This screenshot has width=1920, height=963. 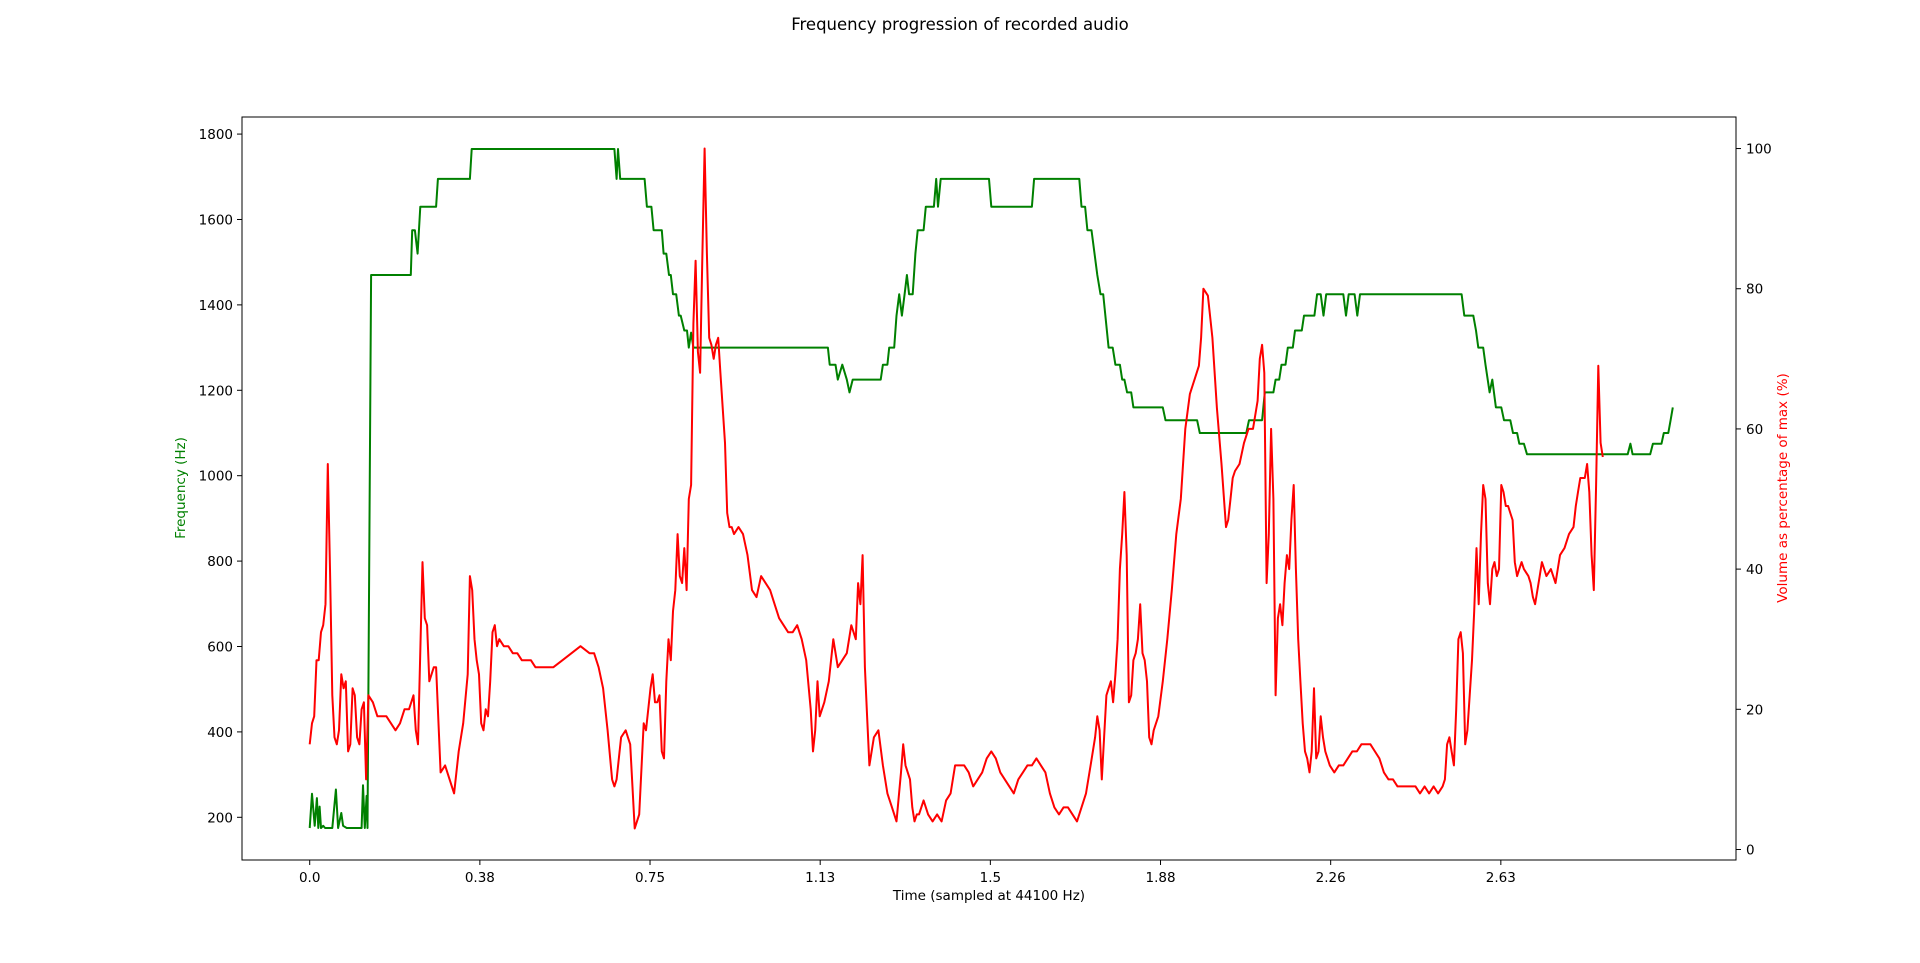 What do you see at coordinates (1160, 878) in the screenshot?
I see `x-tick-label: 1.88` at bounding box center [1160, 878].